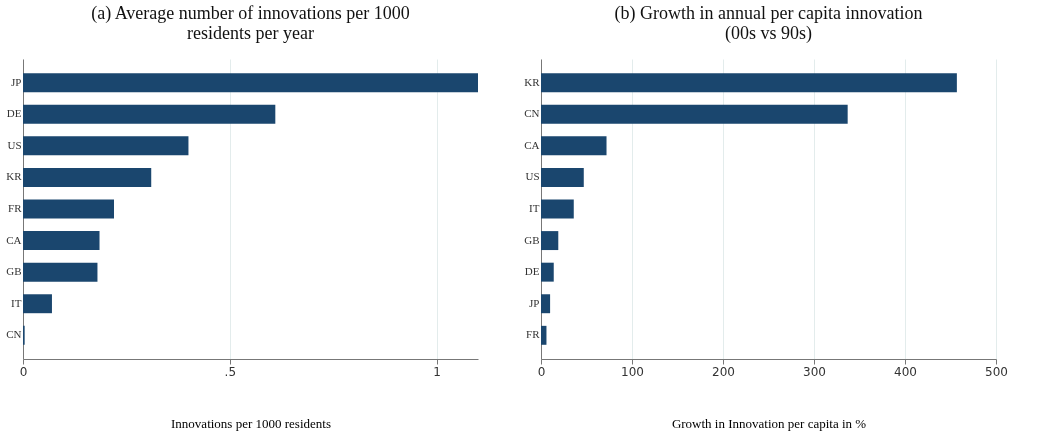 Image resolution: width=1054 pixels, height=447 pixels. I want to click on x-axis-title: Innovations per 1000 residents, so click(251, 423).